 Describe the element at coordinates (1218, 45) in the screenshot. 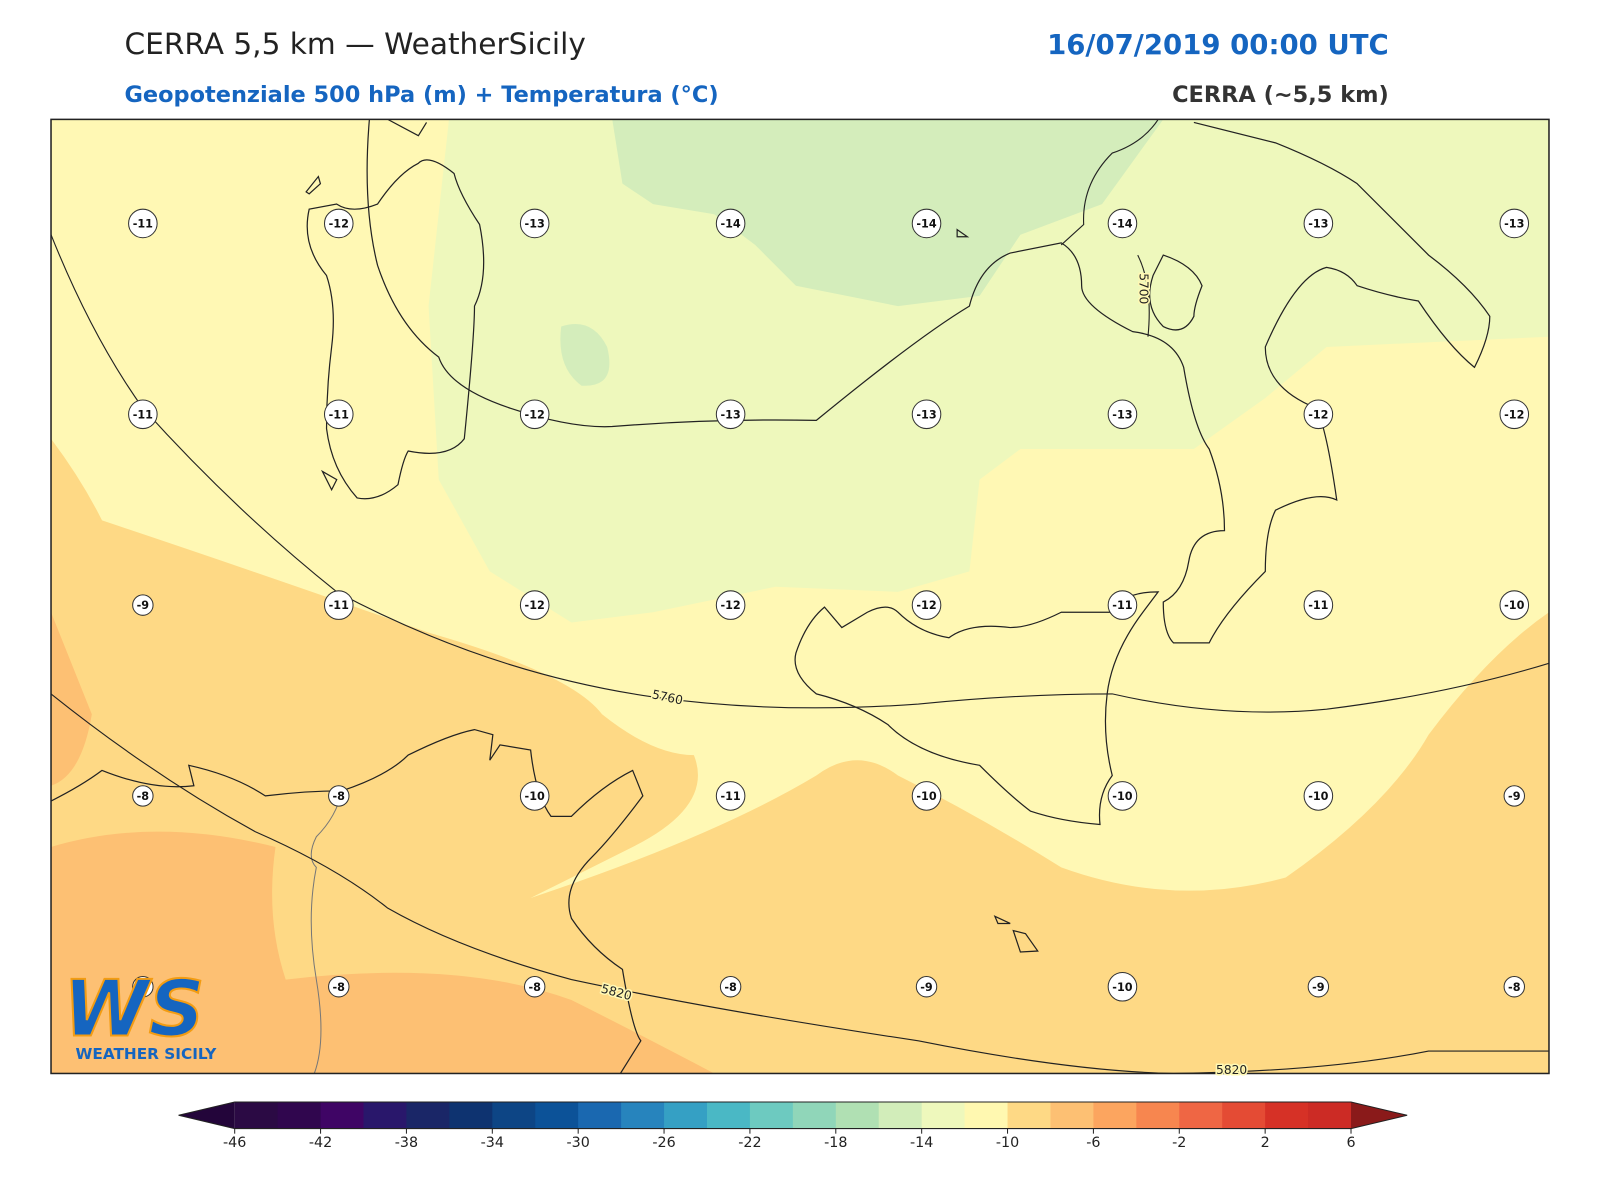

I see `datetime: 16/07/2019 00:00 UTC` at that location.